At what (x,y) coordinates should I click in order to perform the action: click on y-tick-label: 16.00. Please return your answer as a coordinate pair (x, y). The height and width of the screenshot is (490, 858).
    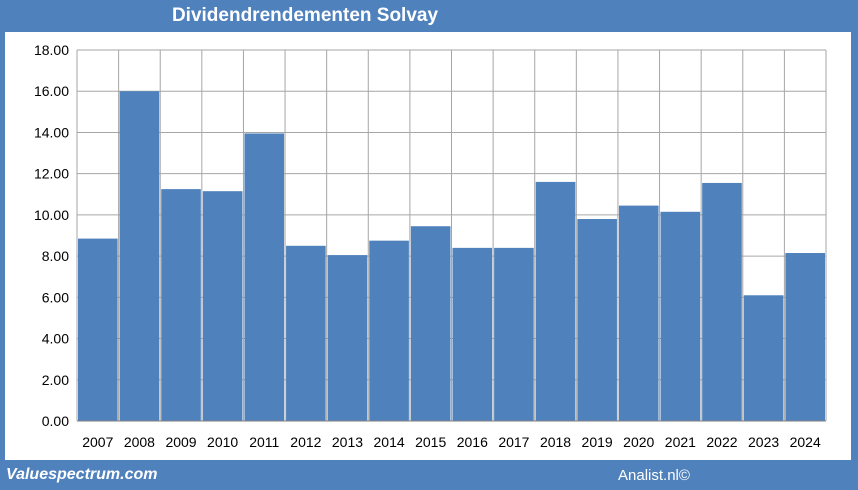
    Looking at the image, I should click on (51, 91).